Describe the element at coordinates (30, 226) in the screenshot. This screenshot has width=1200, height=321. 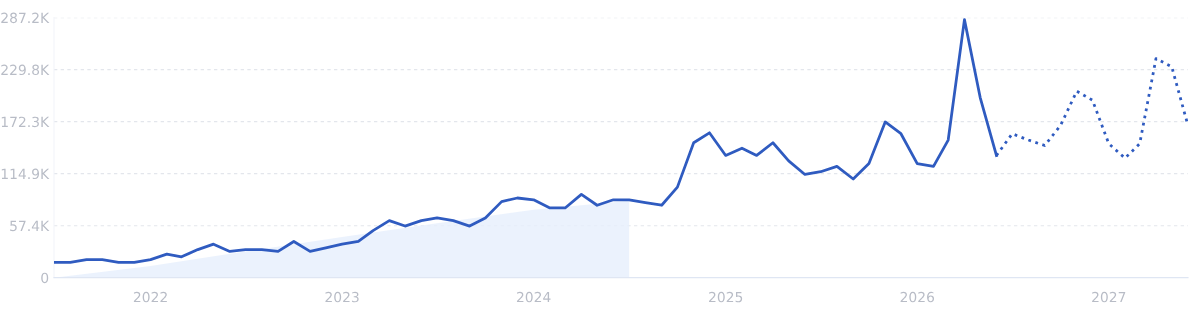
I see `y-tick-label: 57.4K` at that location.